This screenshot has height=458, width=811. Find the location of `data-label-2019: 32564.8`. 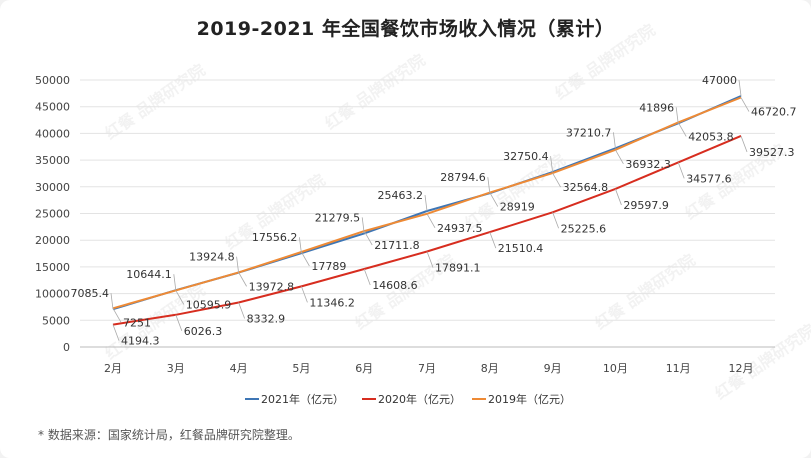

data-label-2019: 32564.8 is located at coordinates (586, 187).